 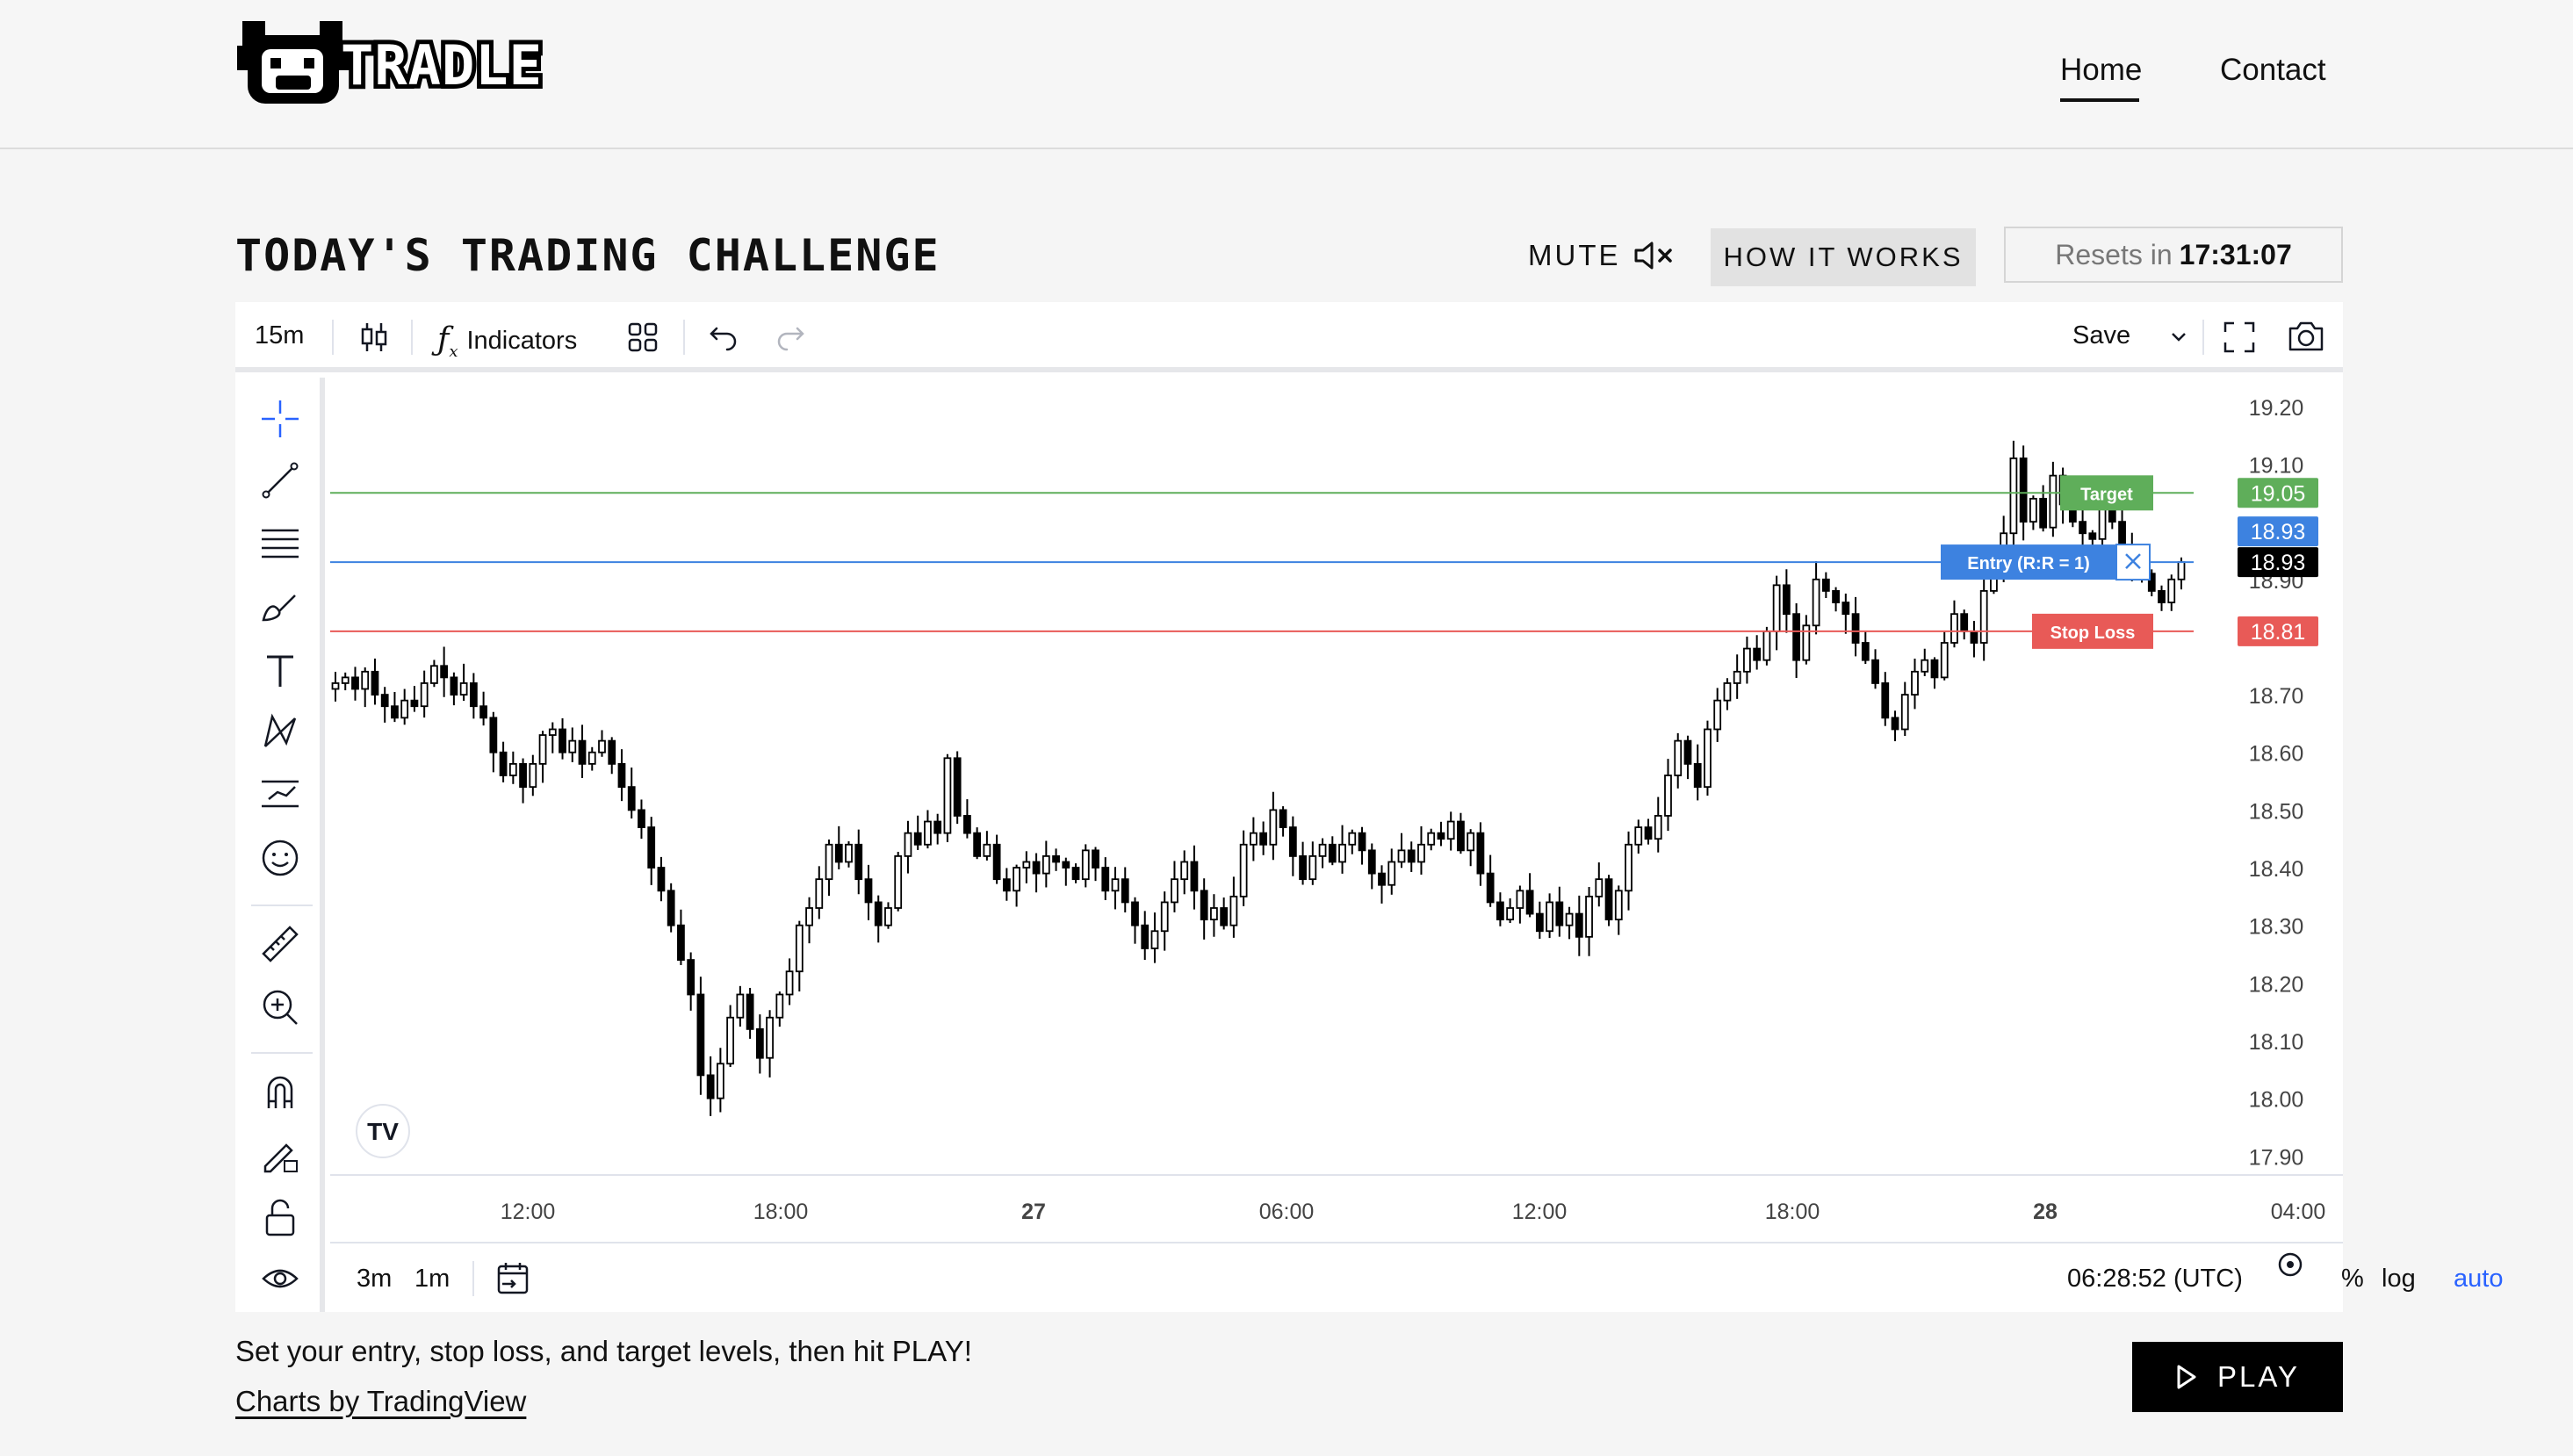 What do you see at coordinates (280, 543) in the screenshot?
I see `fib-retracement-icon` at bounding box center [280, 543].